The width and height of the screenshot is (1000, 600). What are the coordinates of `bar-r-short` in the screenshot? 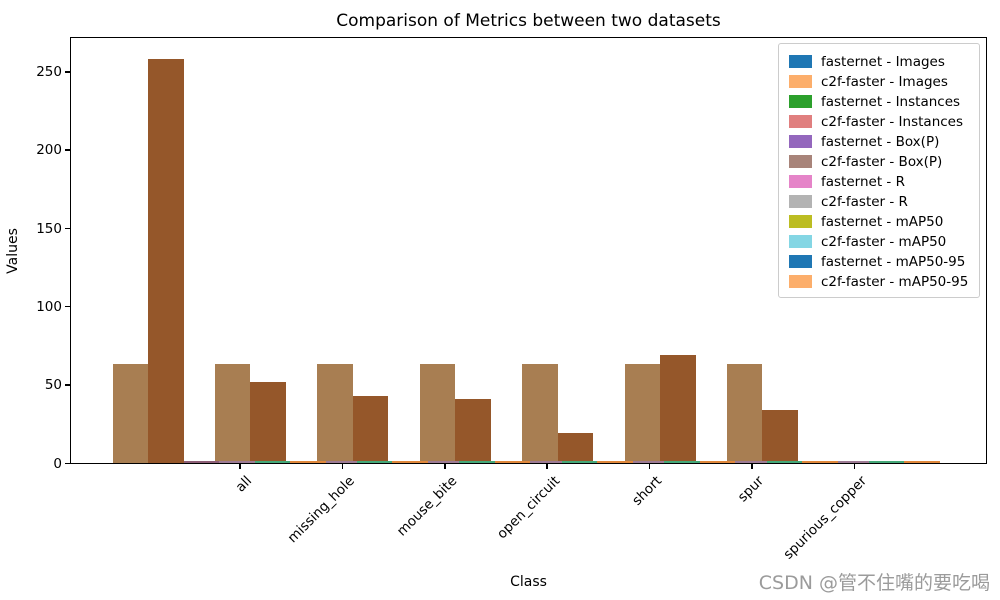 It's located at (646, 462).